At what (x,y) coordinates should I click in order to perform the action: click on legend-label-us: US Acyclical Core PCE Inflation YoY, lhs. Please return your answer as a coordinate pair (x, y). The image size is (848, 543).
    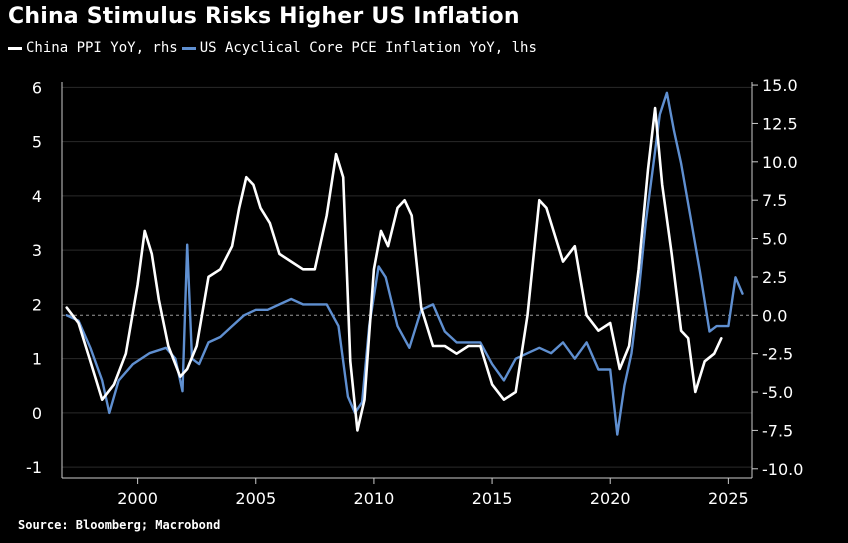
    Looking at the image, I should click on (368, 48).